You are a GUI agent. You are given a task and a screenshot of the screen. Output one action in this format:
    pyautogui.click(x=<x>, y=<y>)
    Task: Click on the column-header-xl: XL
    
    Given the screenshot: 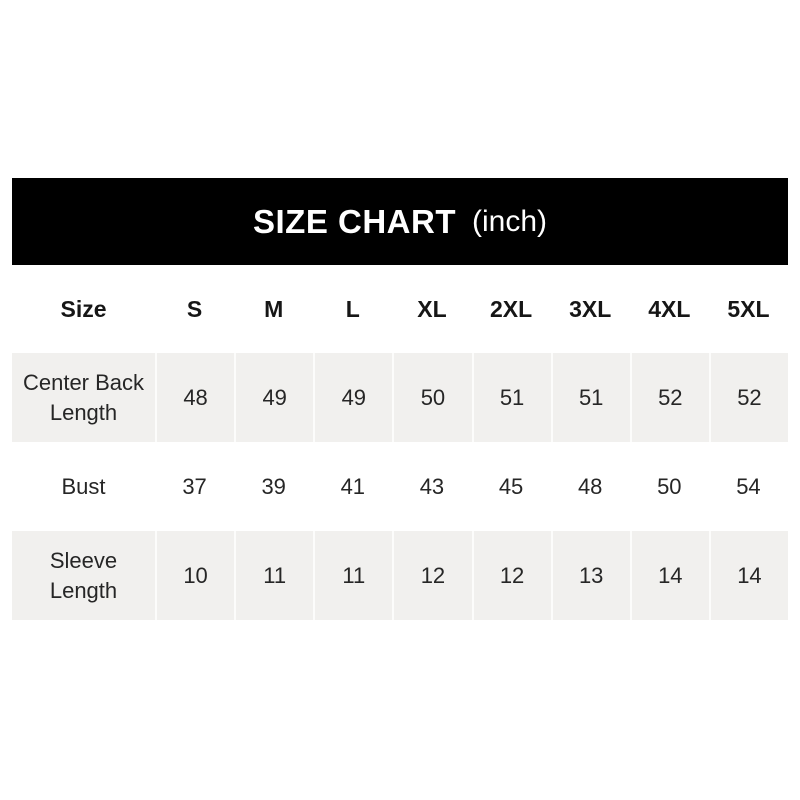 What is the action you would take?
    pyautogui.click(x=432, y=308)
    